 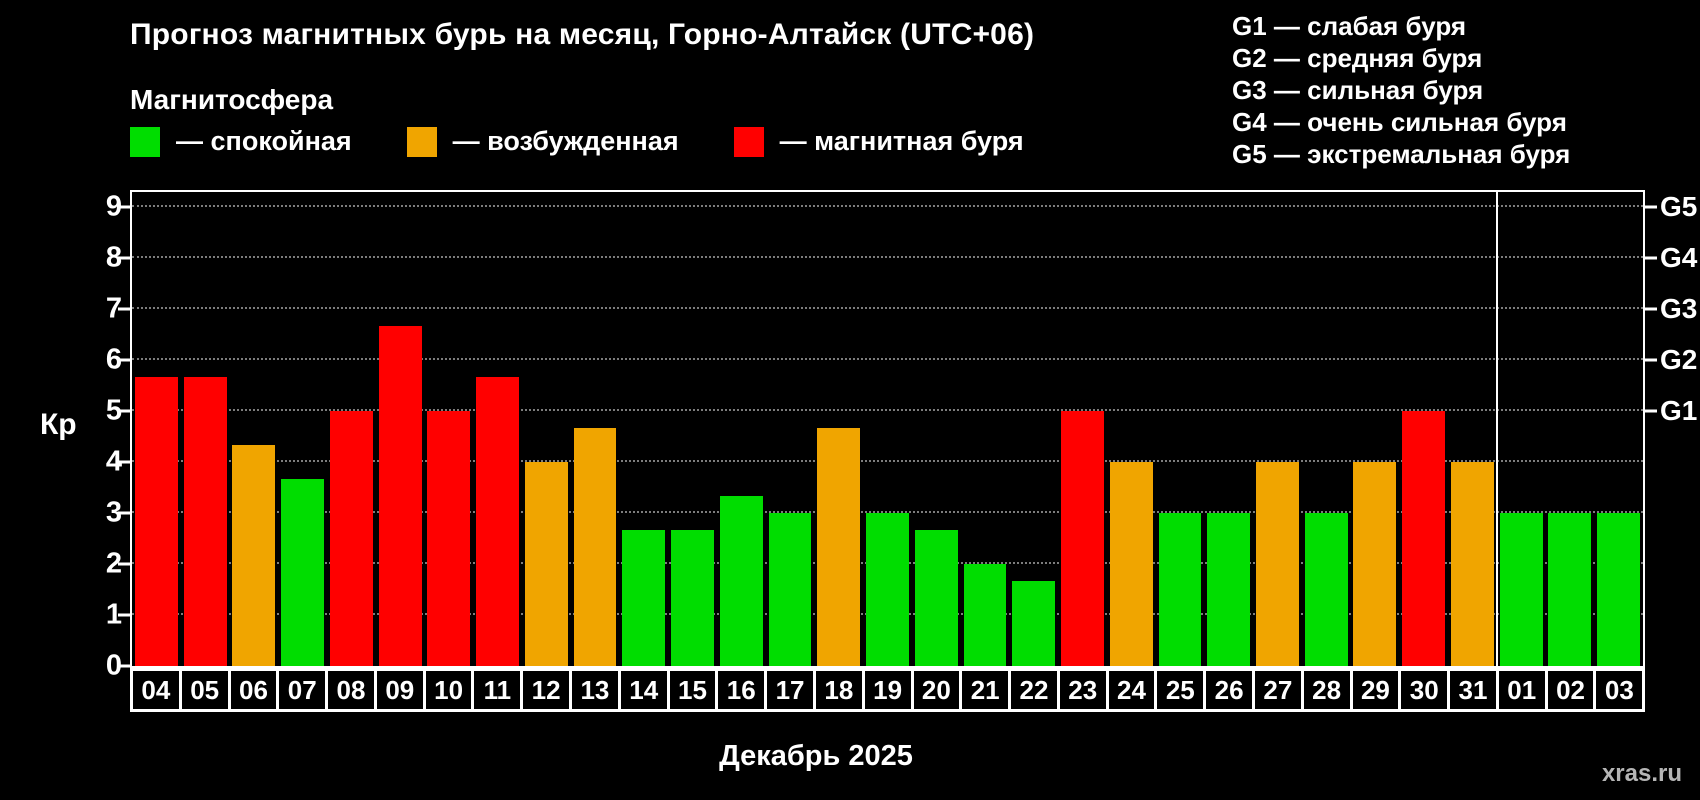 I want to click on y-tick-label-4: 4, so click(x=113, y=461).